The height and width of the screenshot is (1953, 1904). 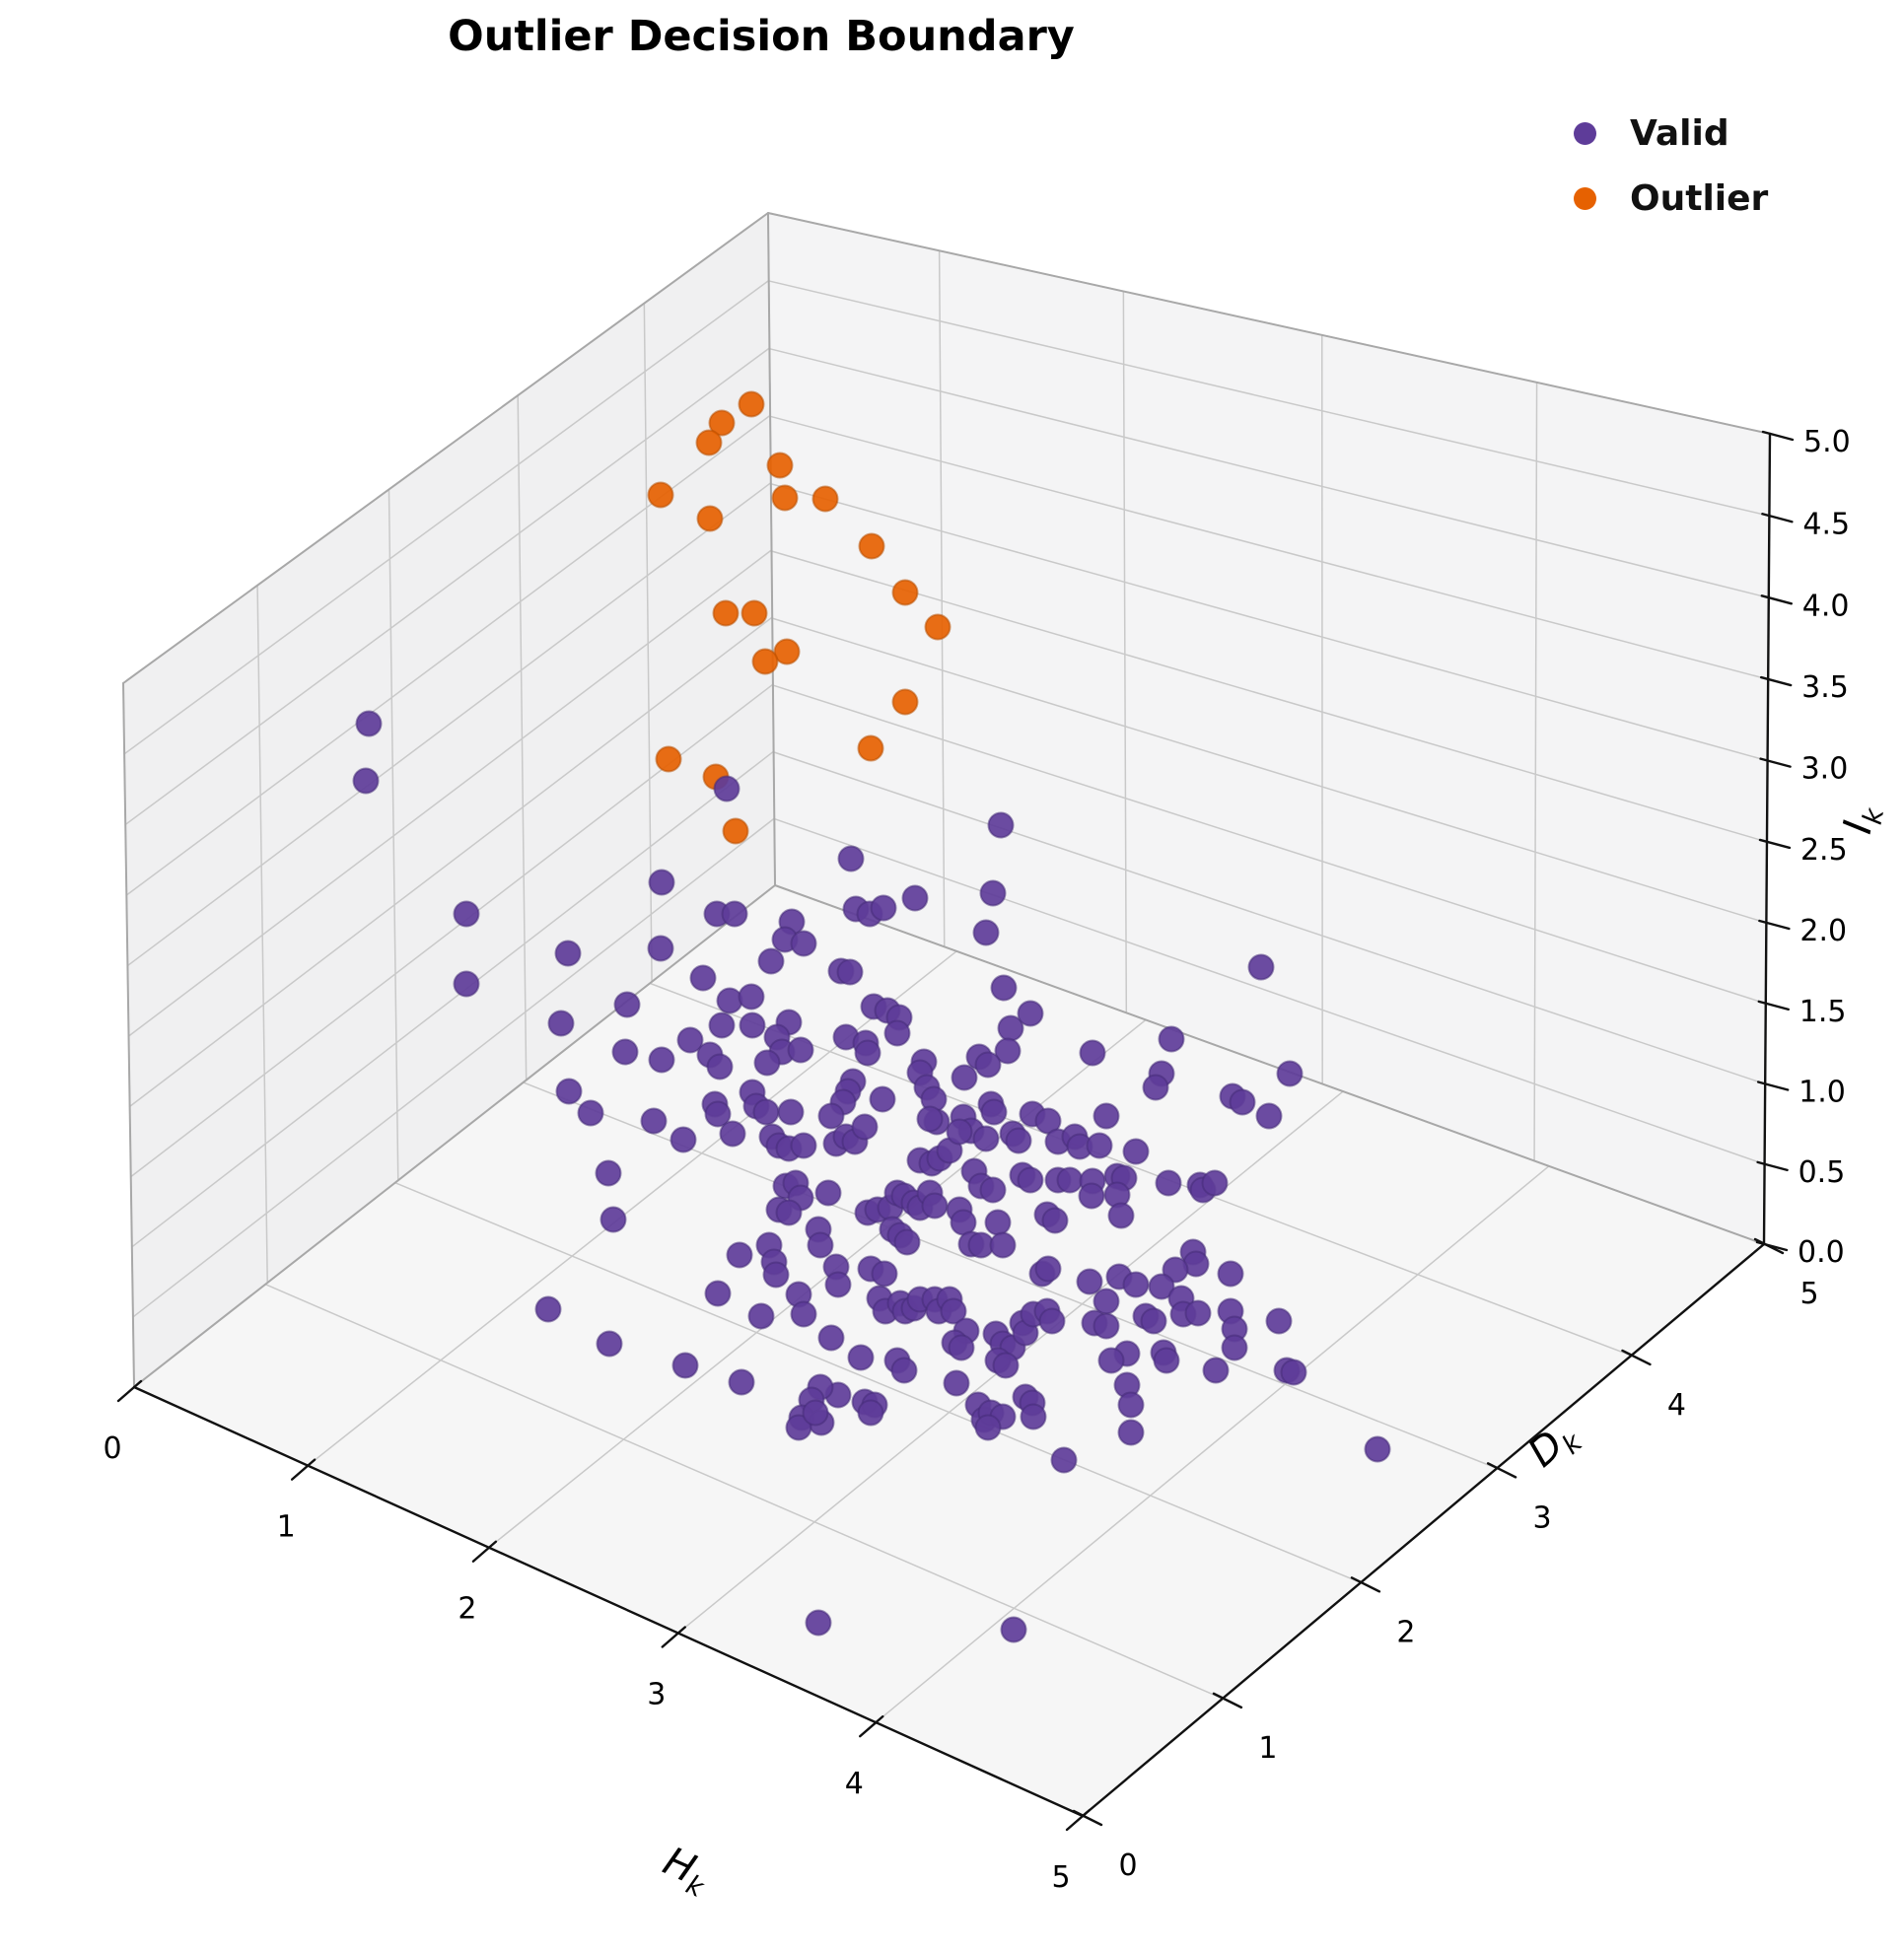 I want to click on y-tick-label: 4, so click(x=1676, y=1405).